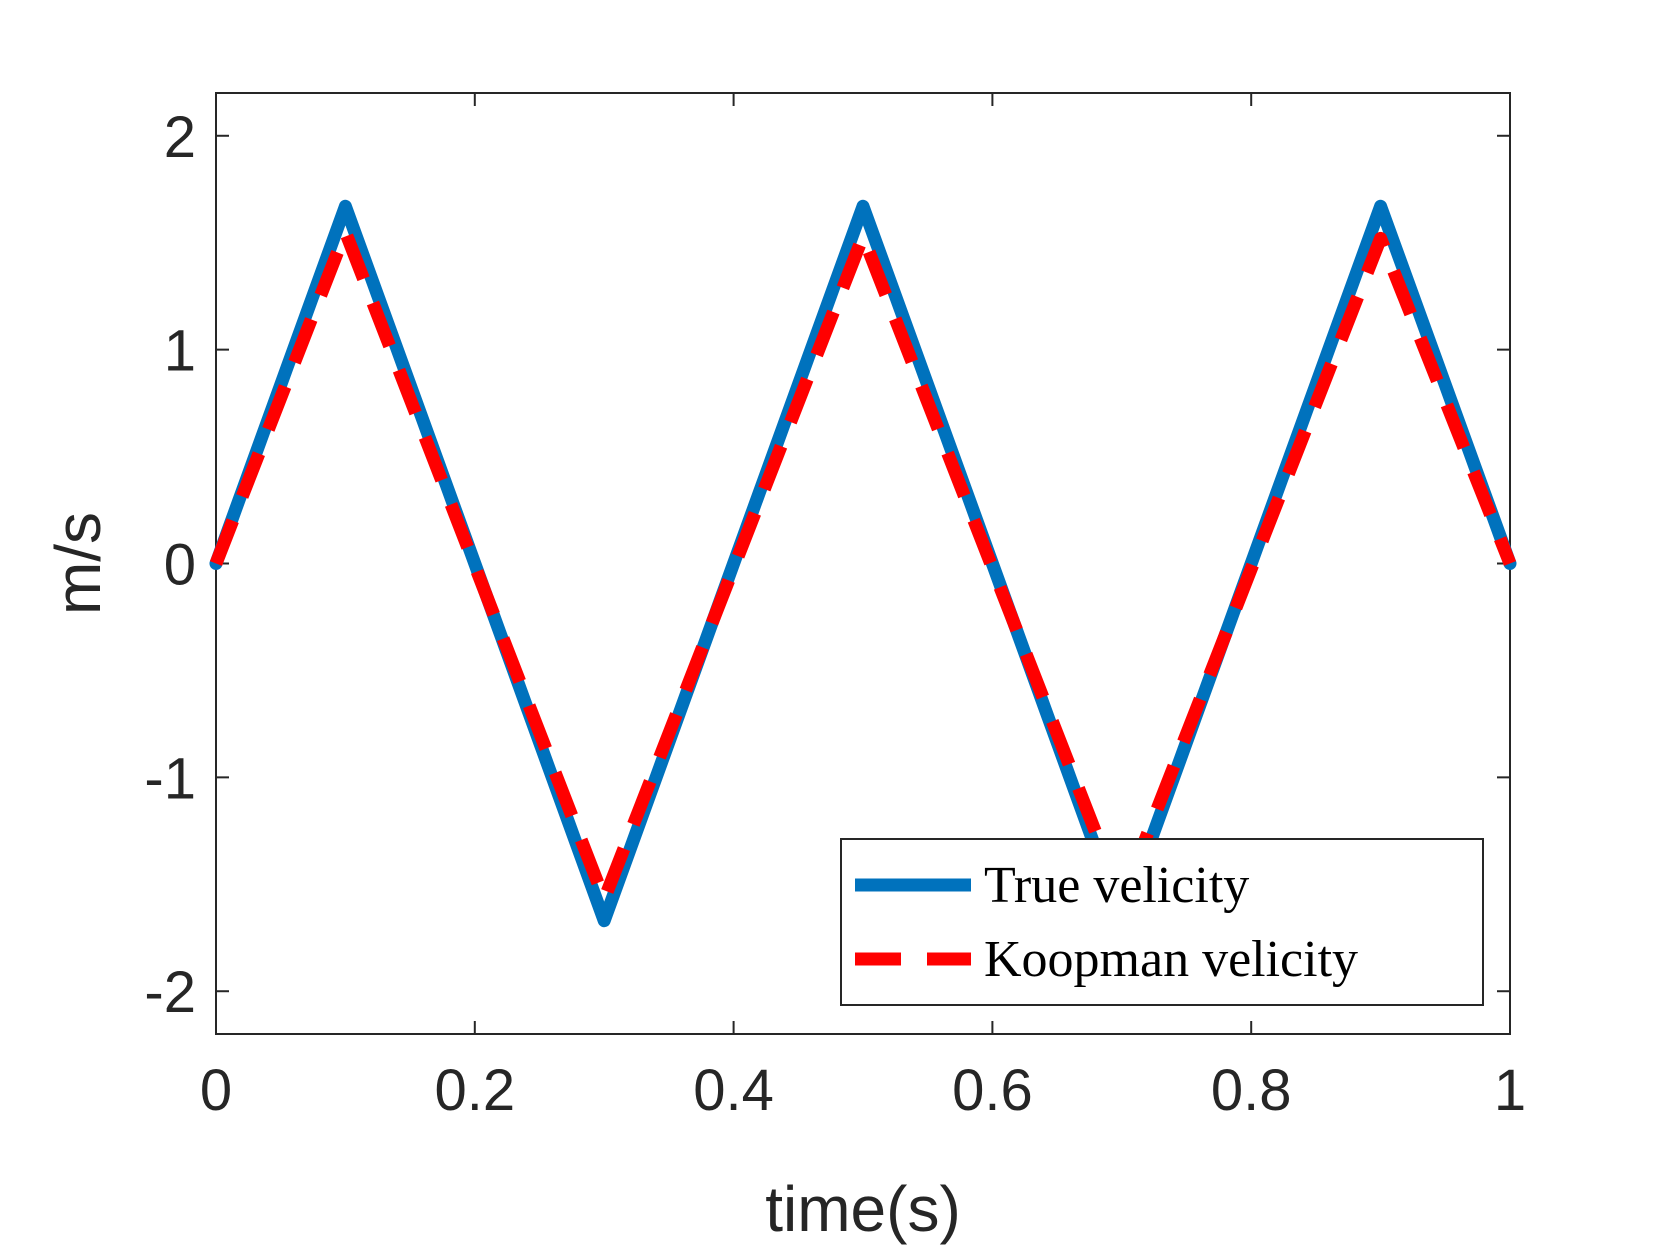 This screenshot has height=1246, width=1661. I want to click on legend: True velicity Koopman velicity, so click(1162, 922).